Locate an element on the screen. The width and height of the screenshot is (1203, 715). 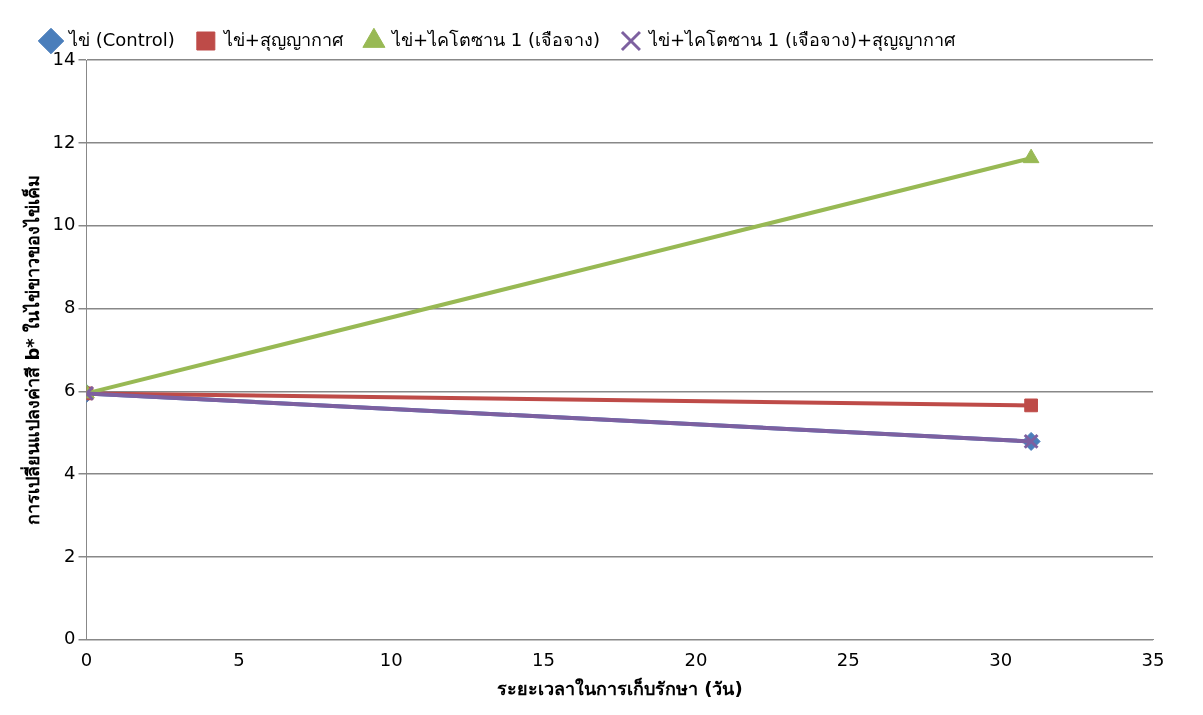
x-tick-label: 35 is located at coordinates (1153, 660).